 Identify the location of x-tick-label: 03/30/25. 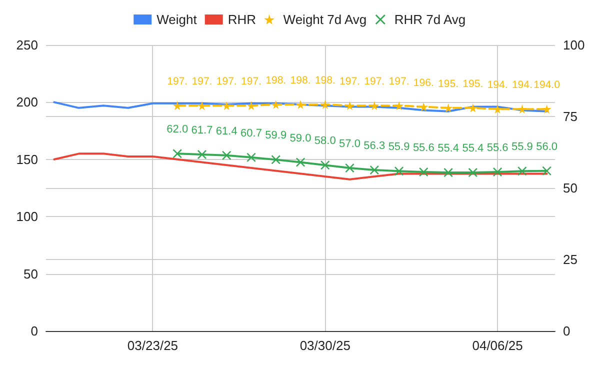
(325, 345).